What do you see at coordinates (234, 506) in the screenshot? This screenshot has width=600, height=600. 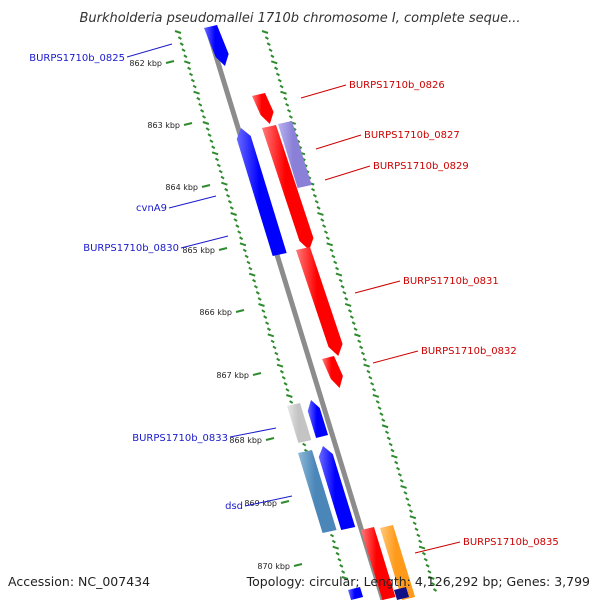 I see `left-gene-label: dsd` at bounding box center [234, 506].